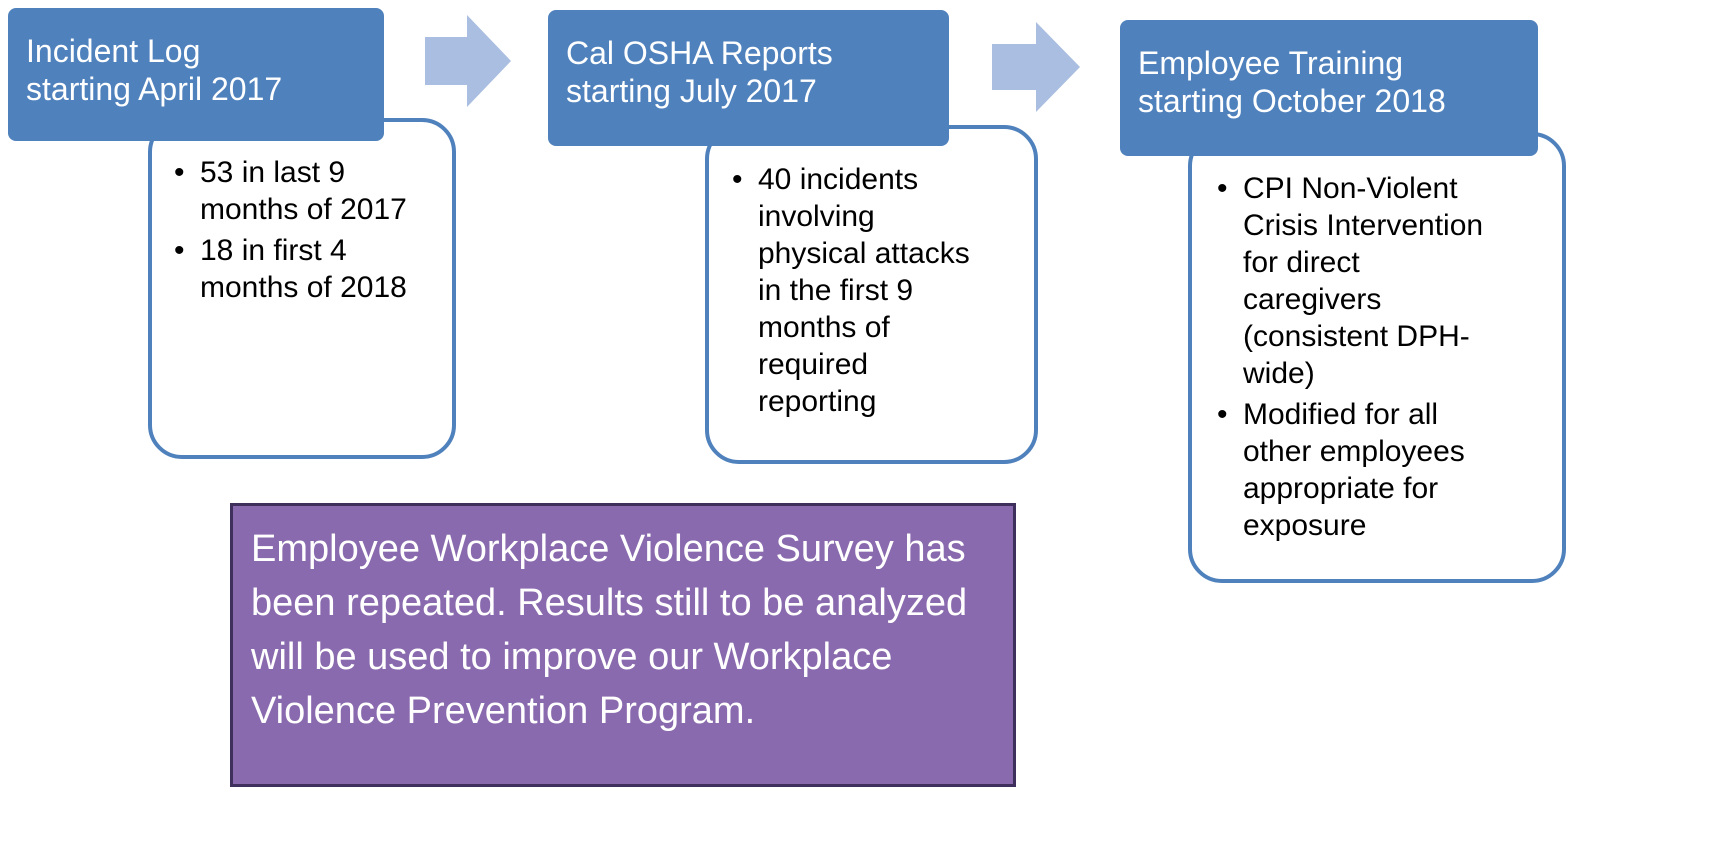  I want to click on step-header: Incident Log starting April 2017, so click(196, 74).